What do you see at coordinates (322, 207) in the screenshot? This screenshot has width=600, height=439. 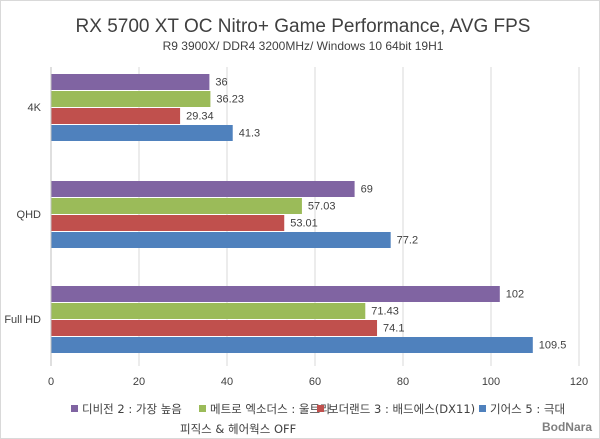 I see `data-label: 57.03` at bounding box center [322, 207].